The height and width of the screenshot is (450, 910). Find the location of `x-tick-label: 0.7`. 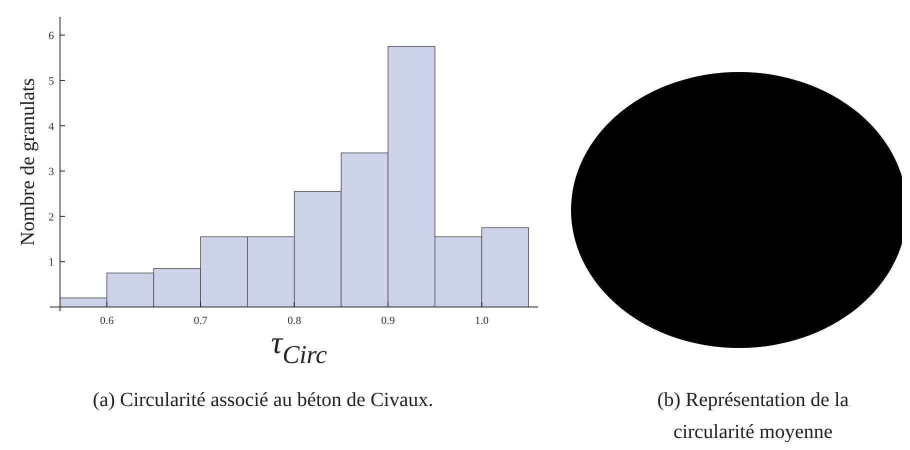

x-tick-label: 0.7 is located at coordinates (201, 321).